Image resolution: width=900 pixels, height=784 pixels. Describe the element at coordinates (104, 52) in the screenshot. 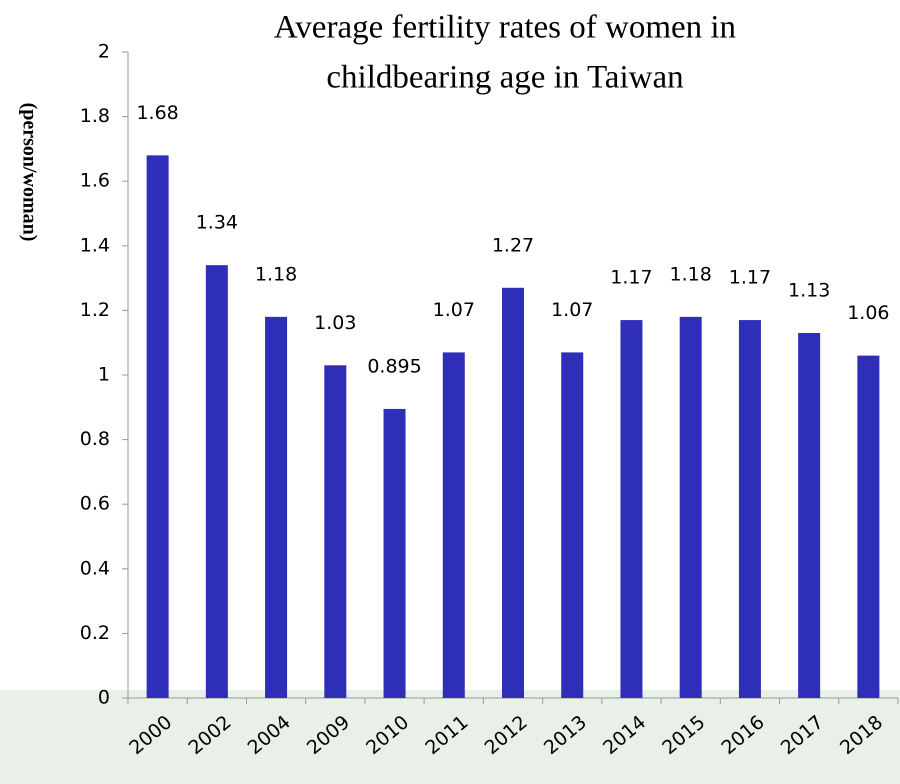

I see `y-tick-label: 2` at that location.